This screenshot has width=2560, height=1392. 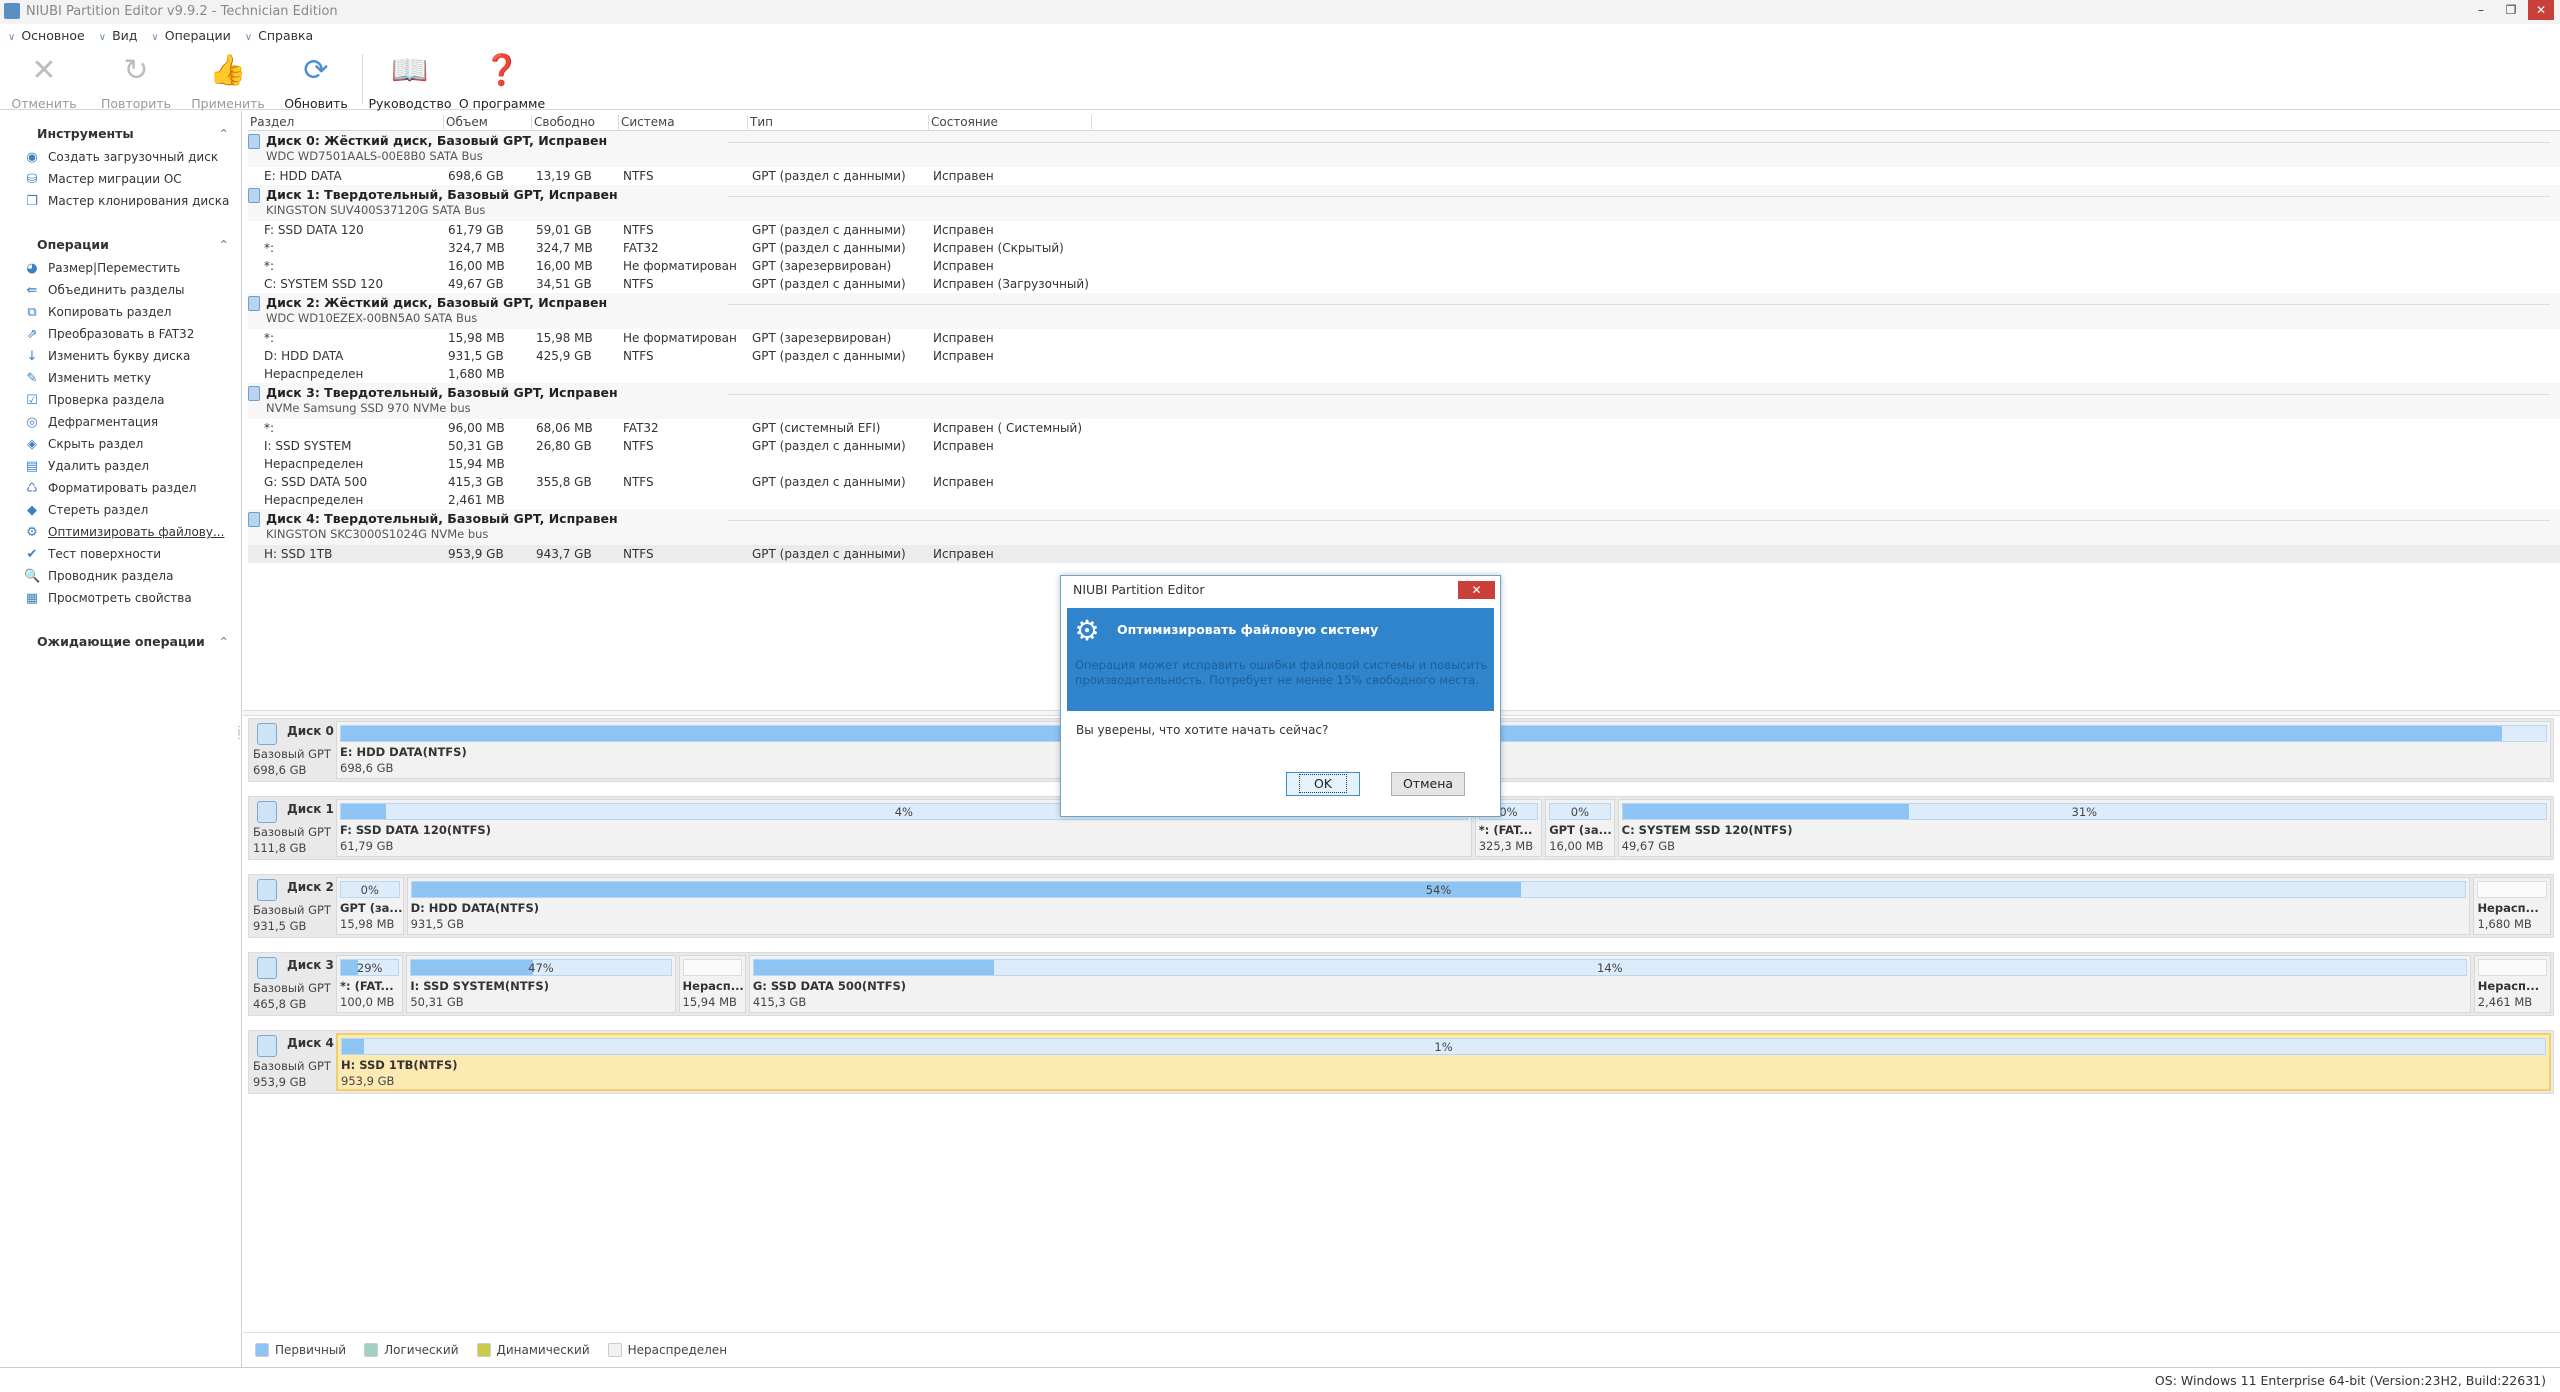 I want to click on partition-block: 0% GPT (за... 15,98 MB, so click(x=370, y=906).